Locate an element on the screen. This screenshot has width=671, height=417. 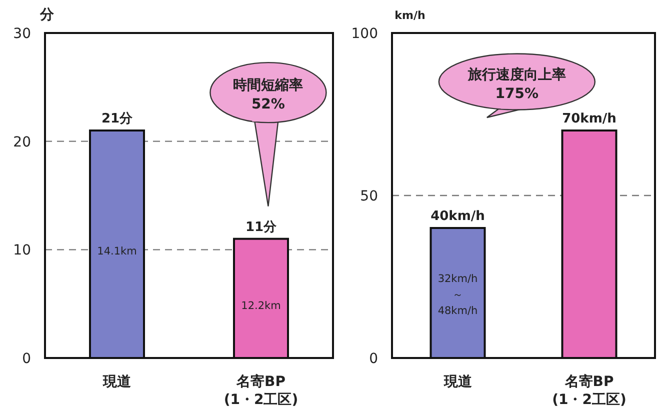
y-tick-label: 50 is located at coordinates (369, 196).